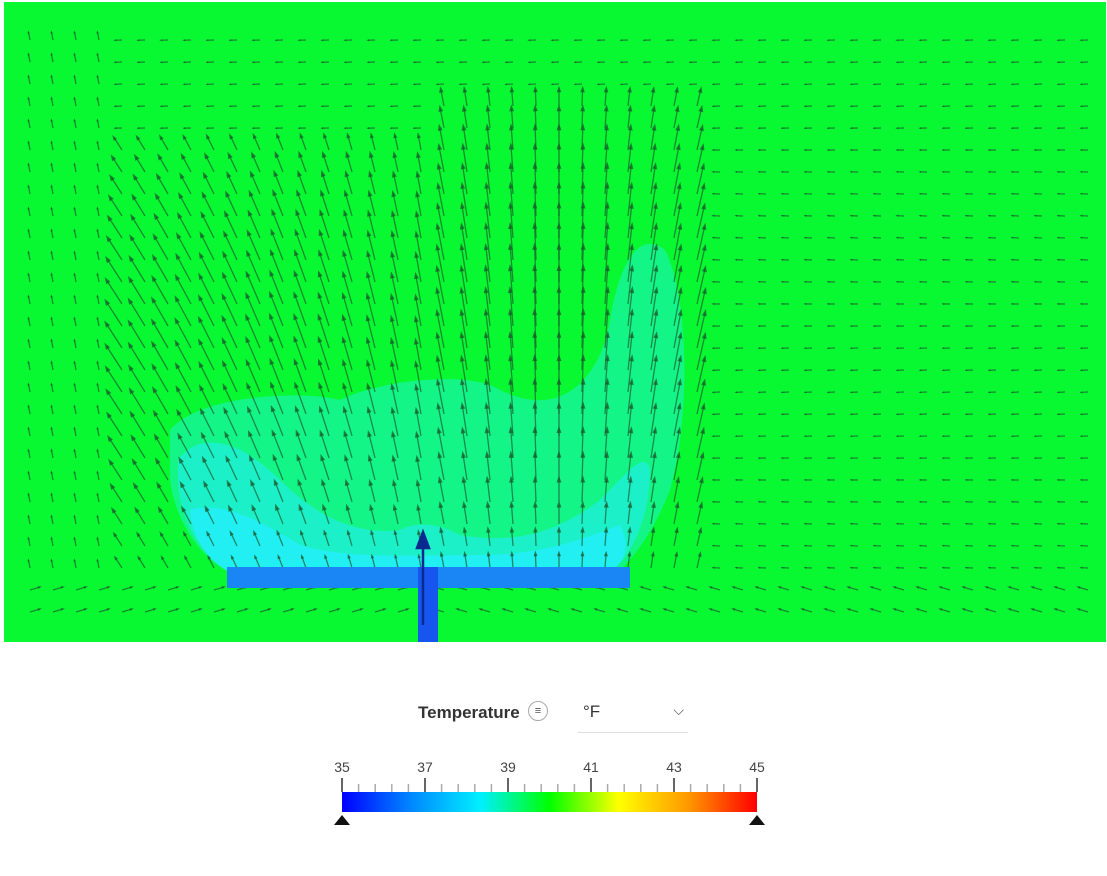 The height and width of the screenshot is (876, 1107). What do you see at coordinates (342, 820) in the screenshot?
I see `min-range-handle` at bounding box center [342, 820].